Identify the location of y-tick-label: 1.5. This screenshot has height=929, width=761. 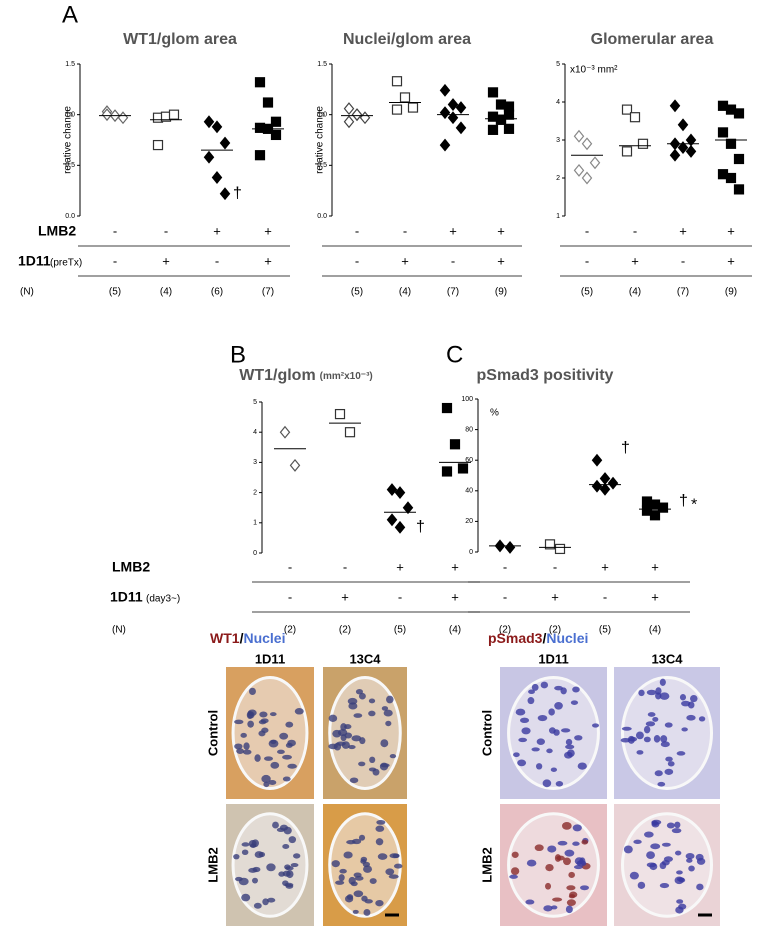
(70, 64).